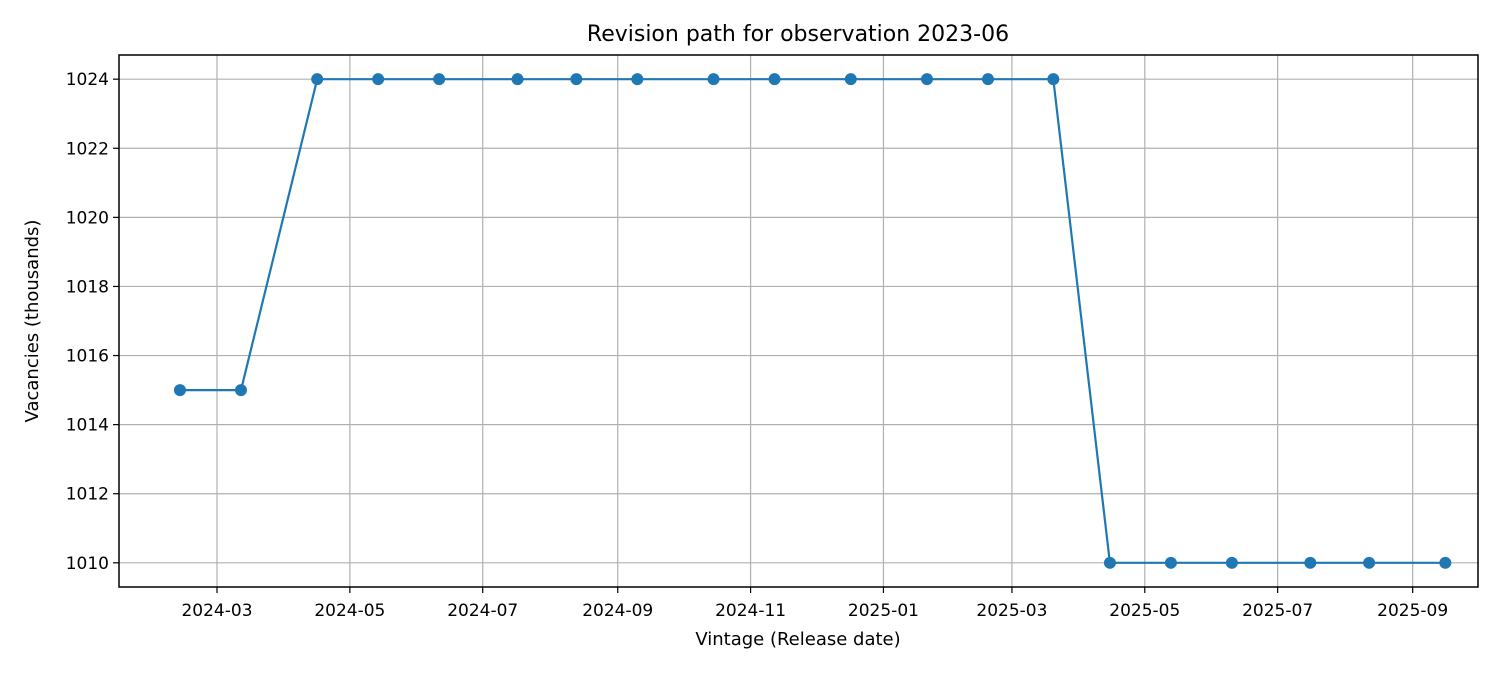  I want to click on x-tick-label: 2024-03, so click(216, 611).